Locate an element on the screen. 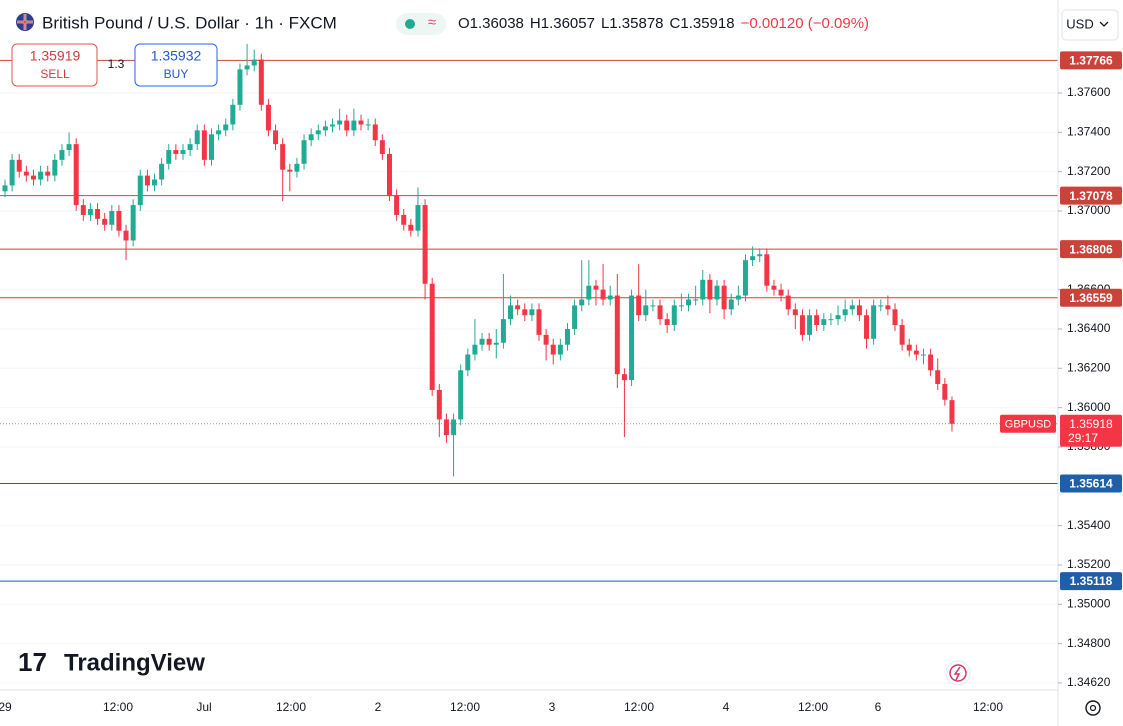 The width and height of the screenshot is (1123, 726). y-tick-label: 1.35400 is located at coordinates (1089, 525).